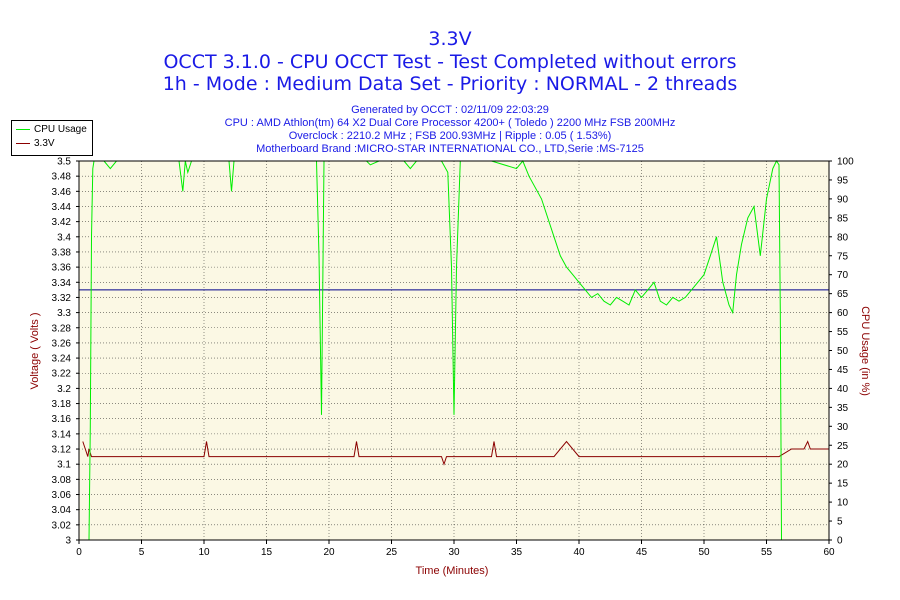  I want to click on x-tick-label: 40, so click(579, 552).